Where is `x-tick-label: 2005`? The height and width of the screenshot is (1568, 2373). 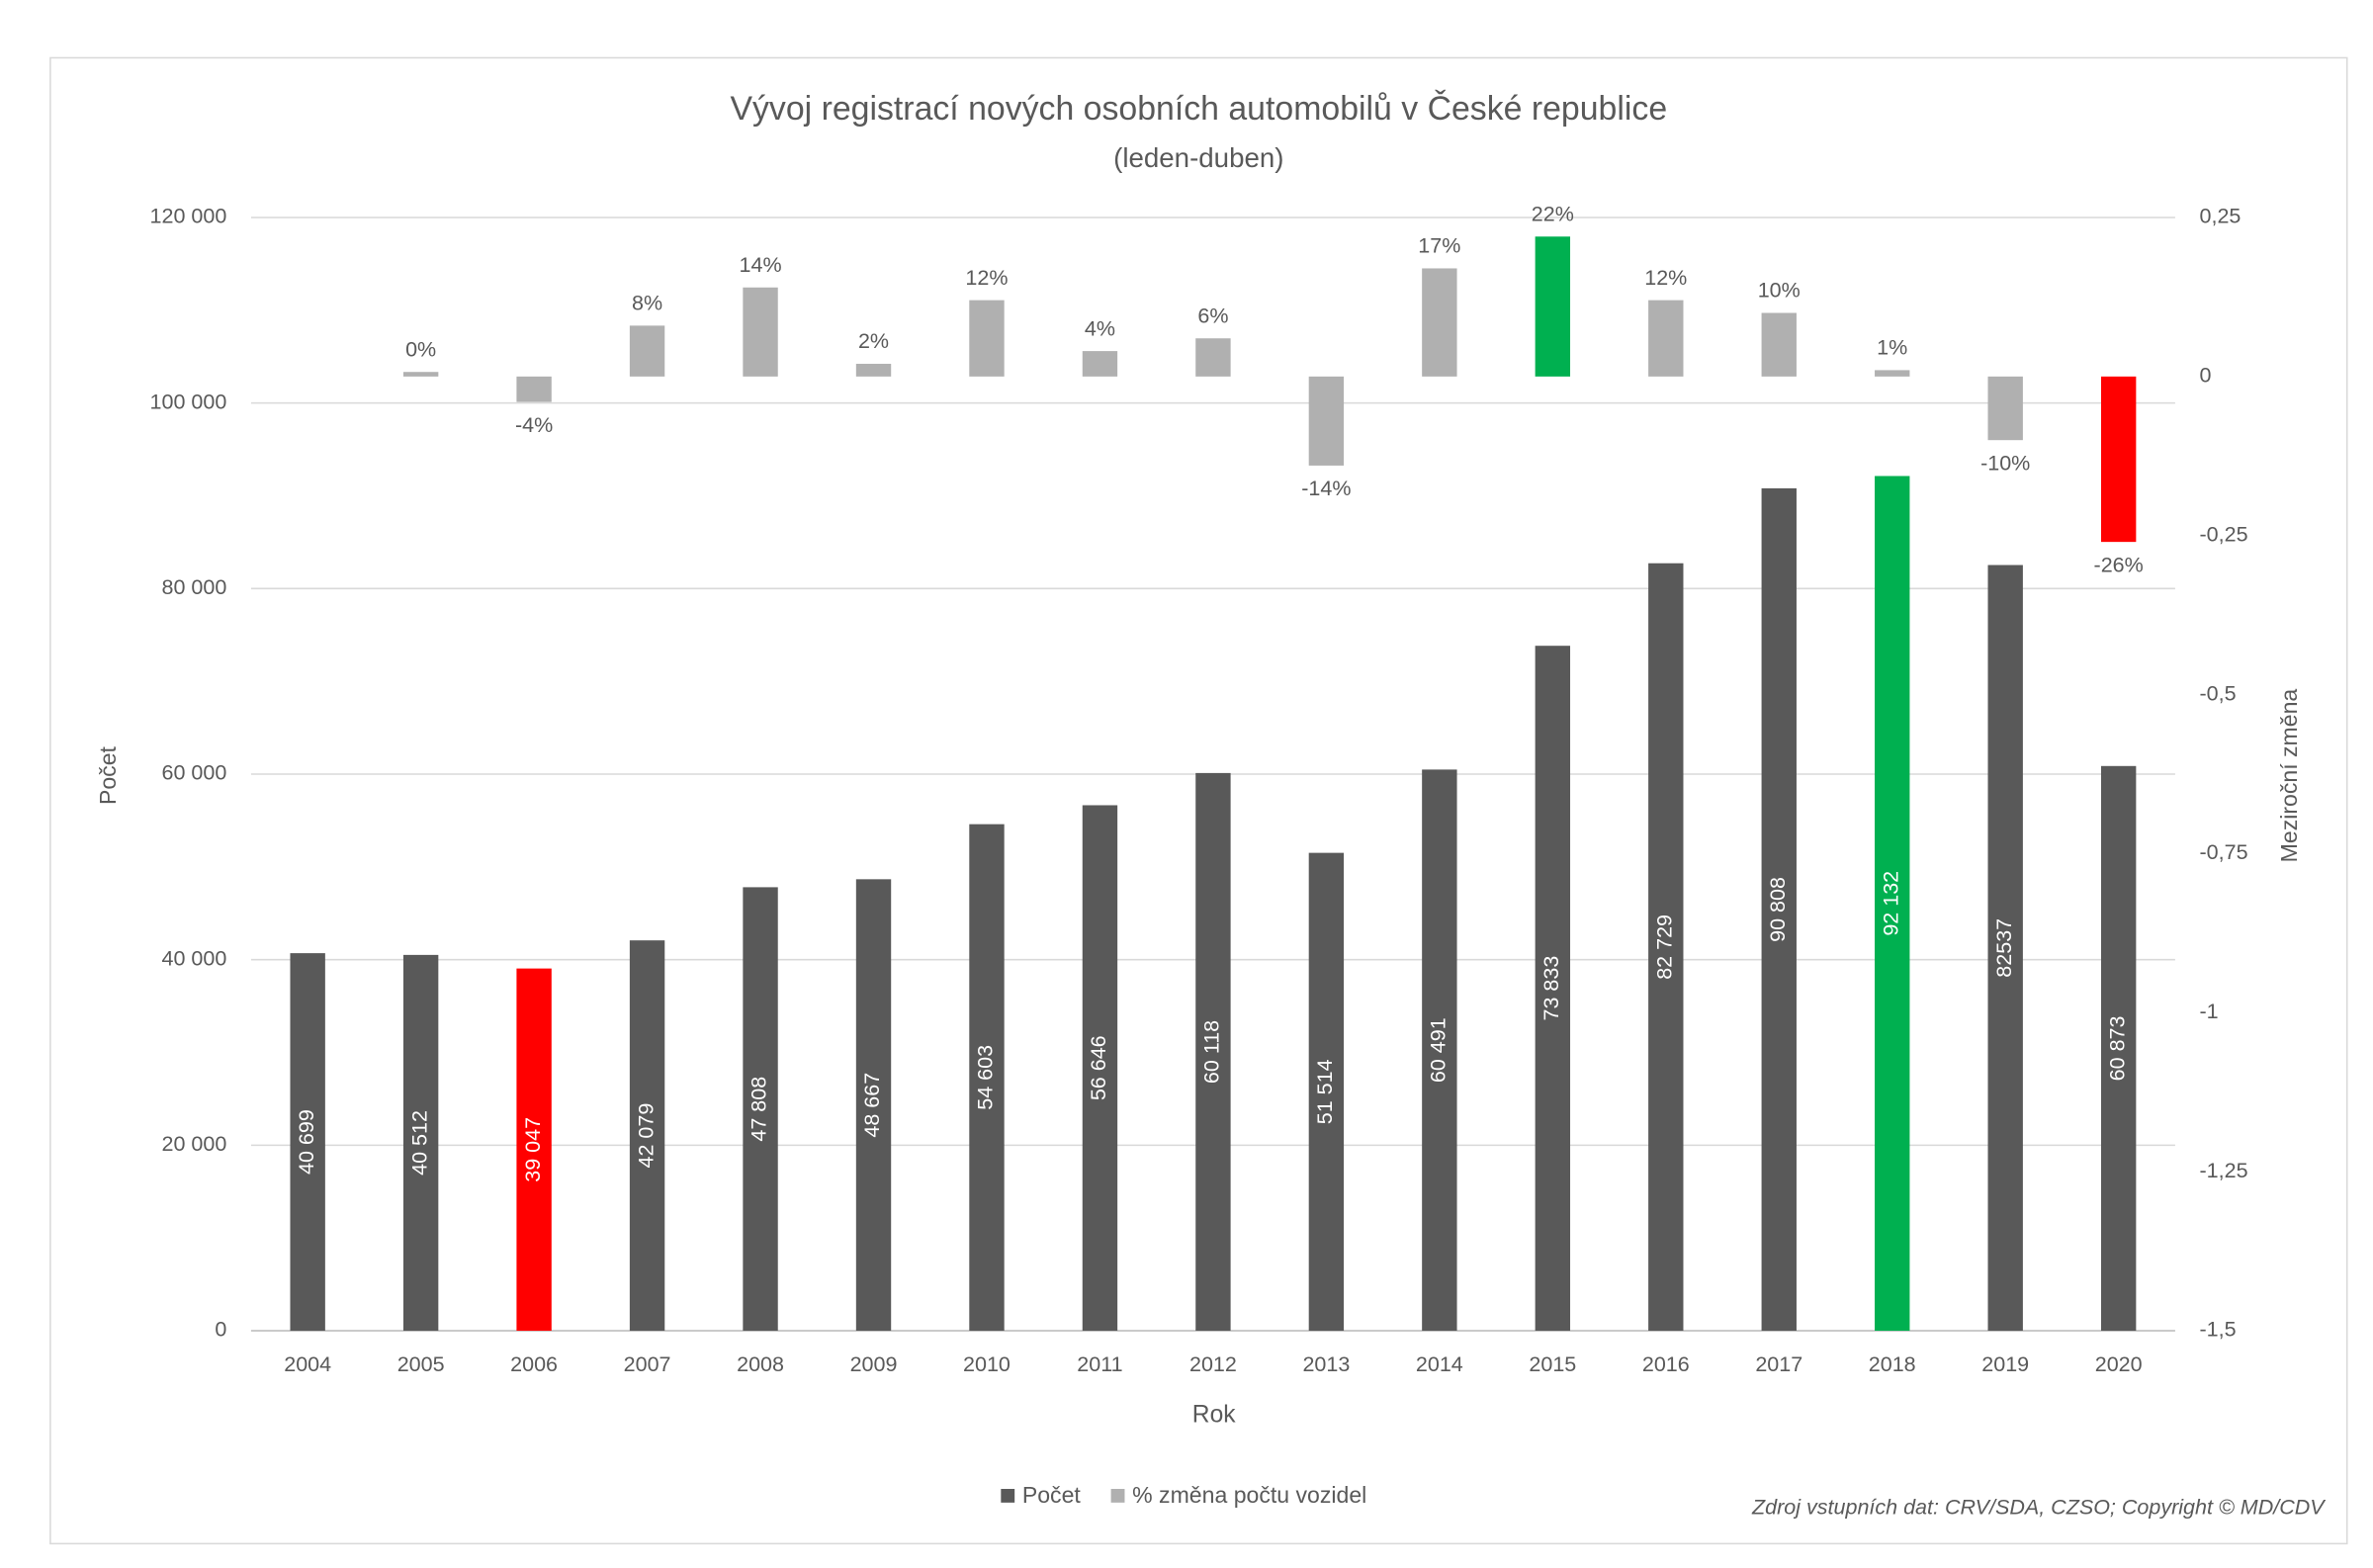
x-tick-label: 2005 is located at coordinates (421, 1364).